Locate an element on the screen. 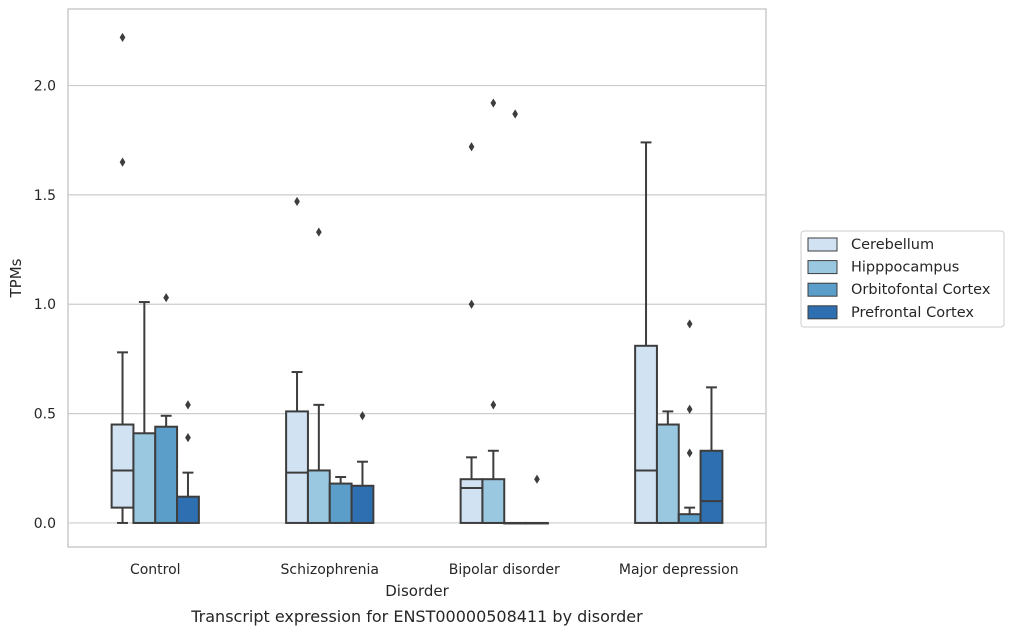 The image size is (1014, 634). y-tick-label: 1.0 is located at coordinates (45, 305).